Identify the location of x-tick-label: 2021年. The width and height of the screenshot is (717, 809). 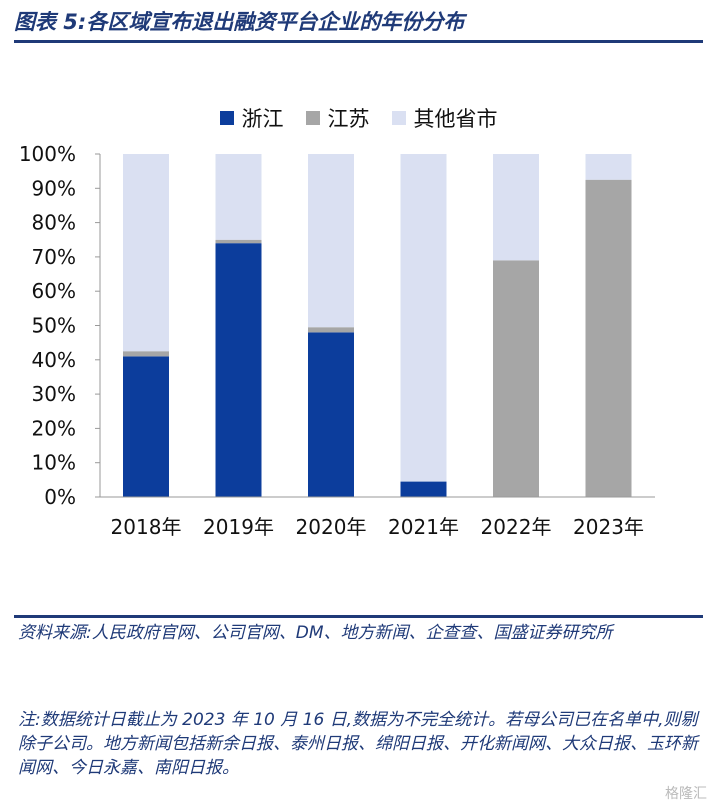
(423, 527).